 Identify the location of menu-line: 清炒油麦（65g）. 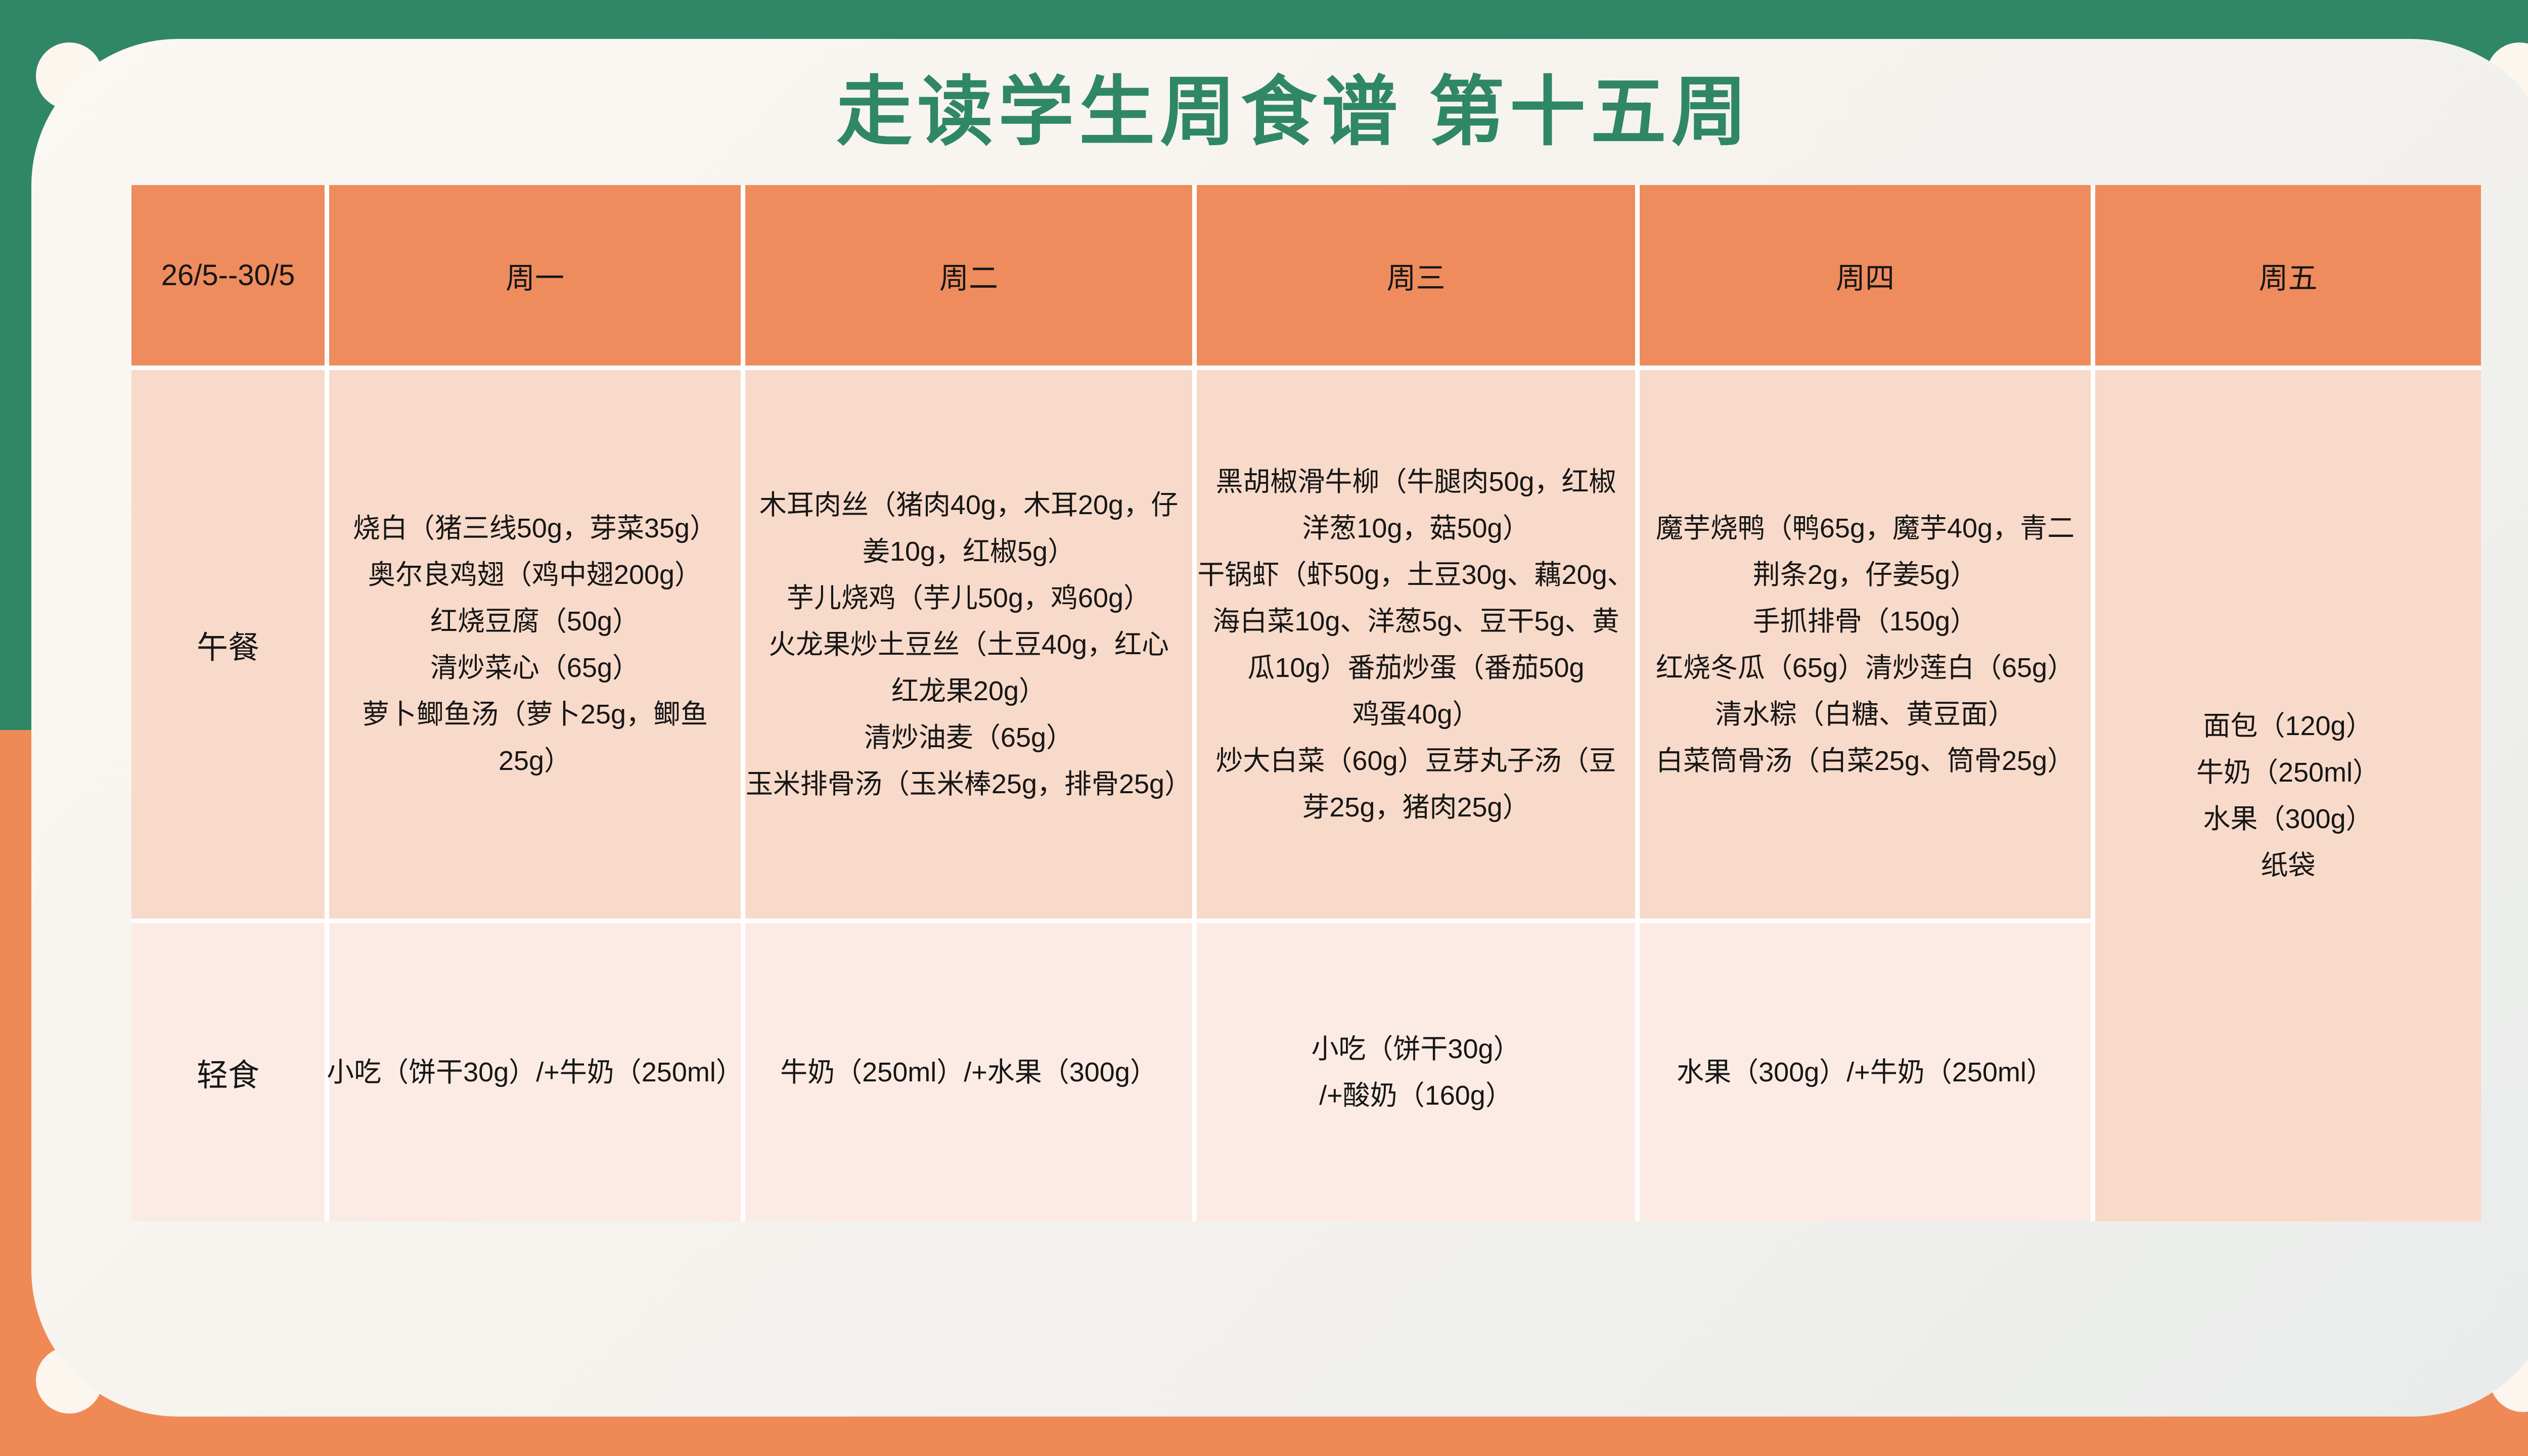
(969, 737).